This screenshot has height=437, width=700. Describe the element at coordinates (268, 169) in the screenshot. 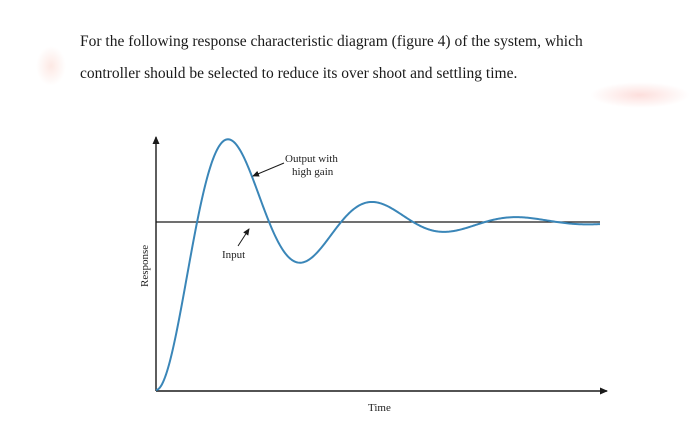

I see `output-annotation-arrow` at that location.